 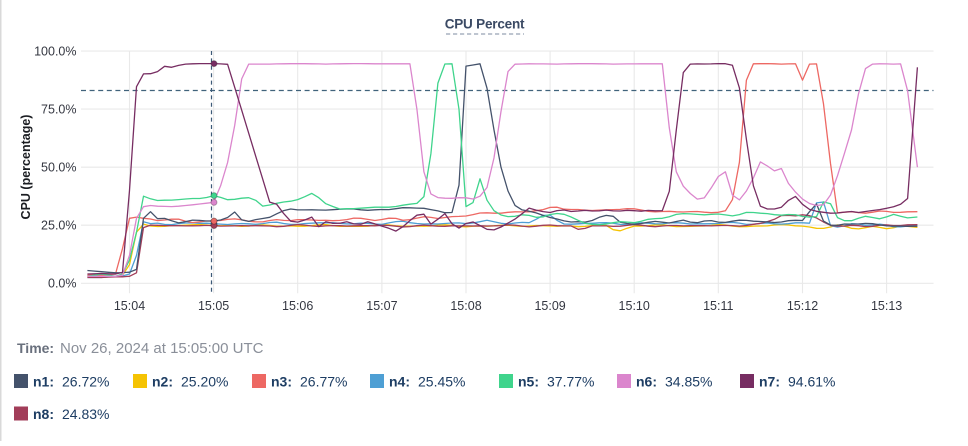 What do you see at coordinates (441, 382) in the screenshot?
I see `svg-text: 25.45%` at bounding box center [441, 382].